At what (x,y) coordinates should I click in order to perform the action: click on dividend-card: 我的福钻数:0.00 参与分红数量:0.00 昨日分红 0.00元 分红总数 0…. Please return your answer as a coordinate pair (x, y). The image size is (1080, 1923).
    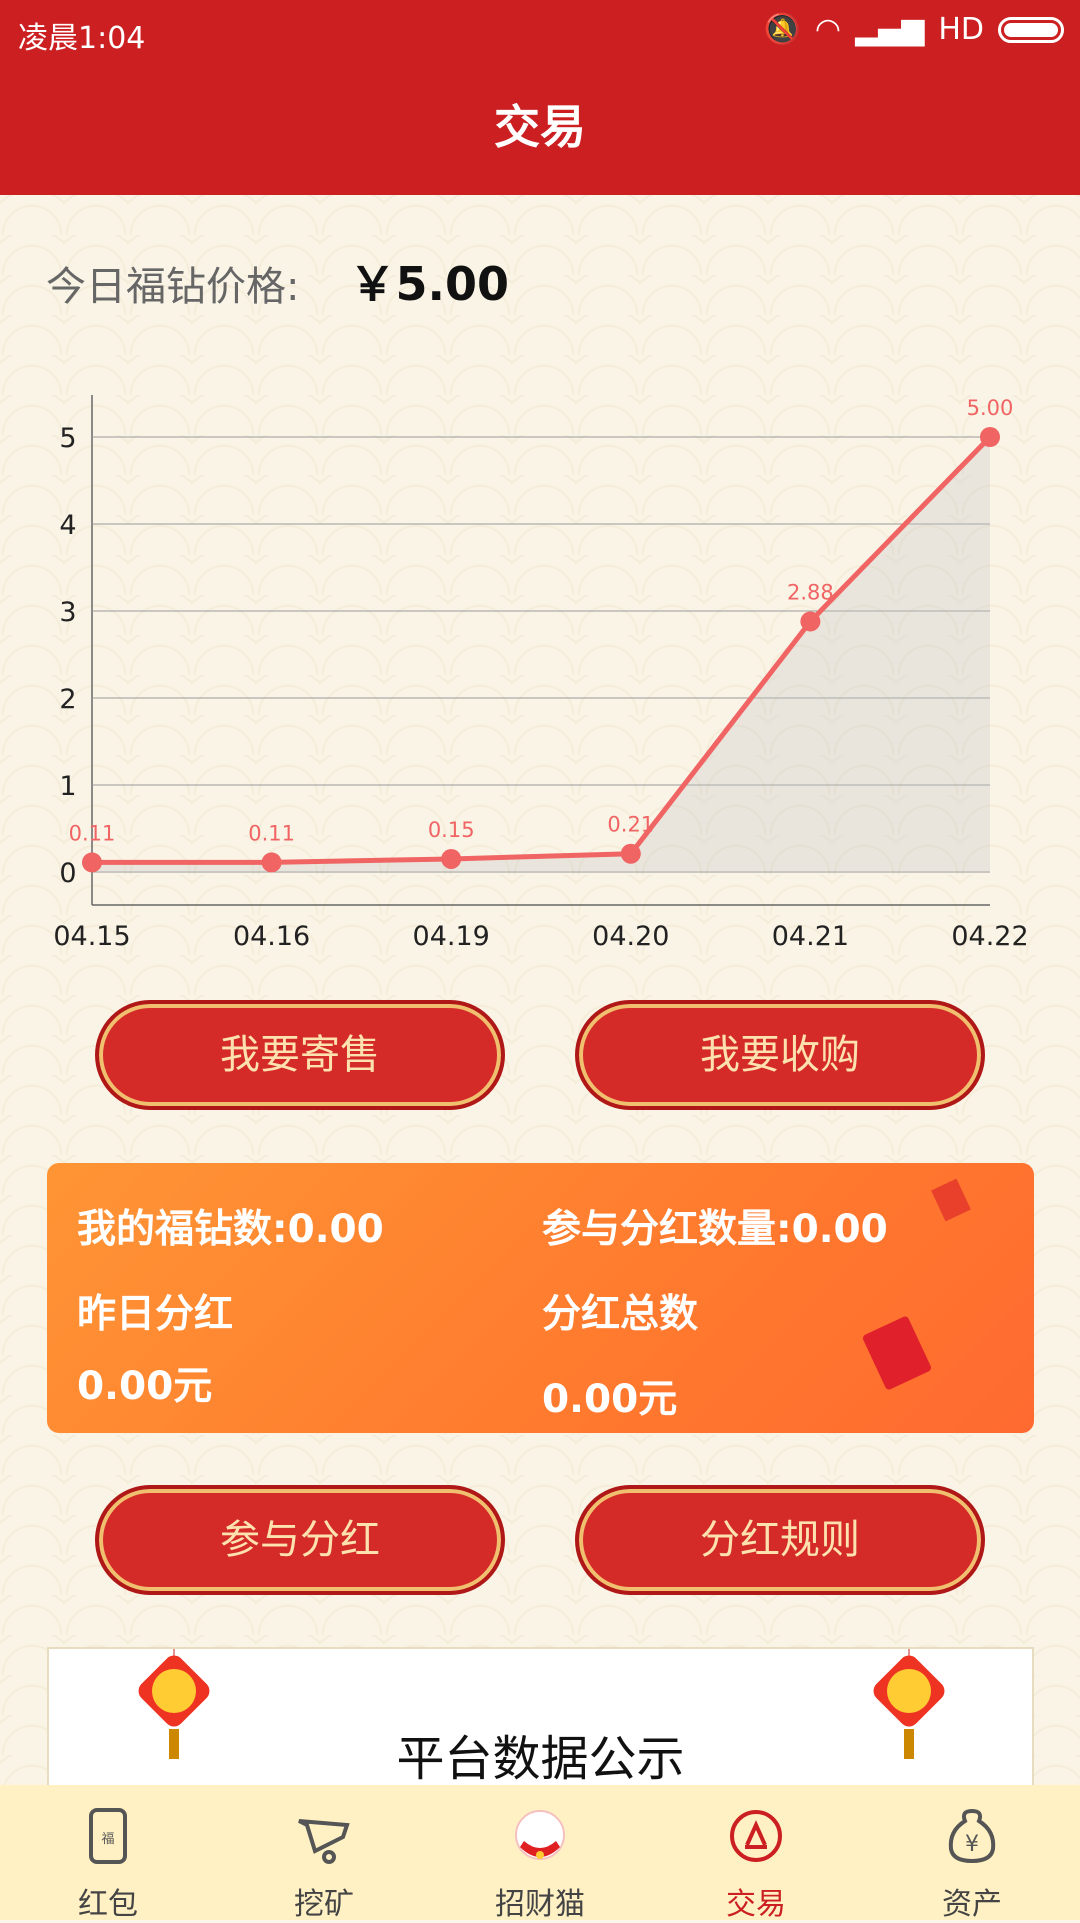
    Looking at the image, I should click on (540, 1298).